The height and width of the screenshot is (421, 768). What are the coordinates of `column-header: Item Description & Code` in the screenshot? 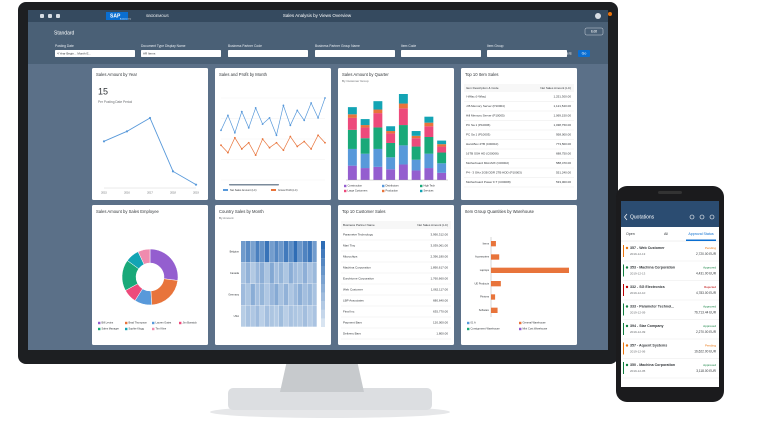 It's located at (482, 88).